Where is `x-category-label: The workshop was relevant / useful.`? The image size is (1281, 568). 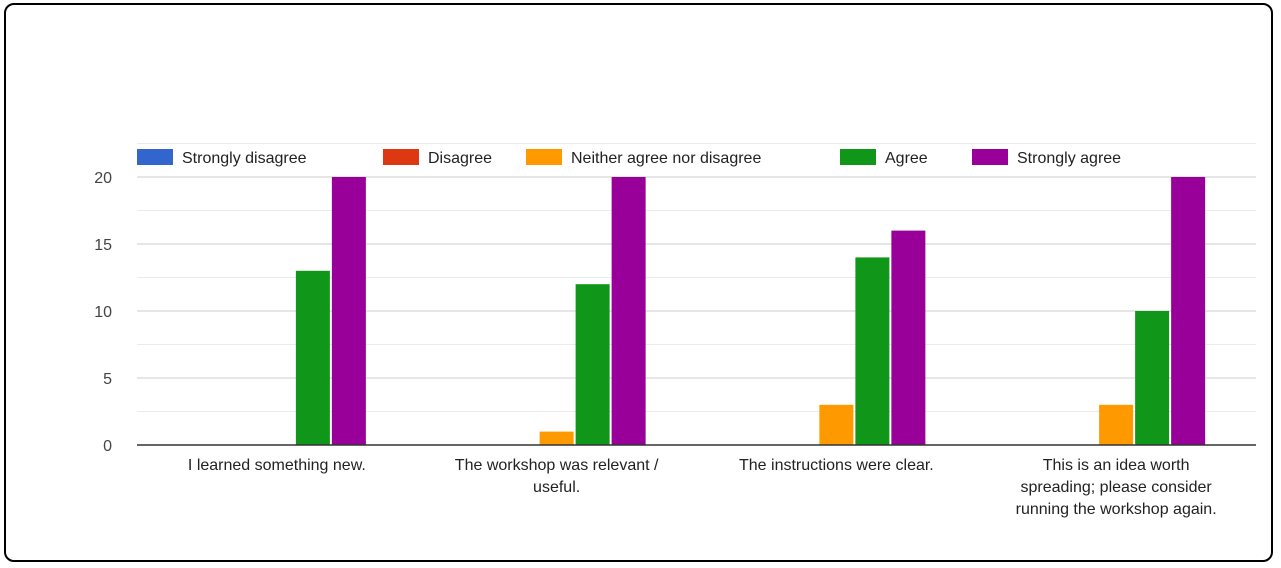 x-category-label: The workshop was relevant / useful. is located at coordinates (557, 476).